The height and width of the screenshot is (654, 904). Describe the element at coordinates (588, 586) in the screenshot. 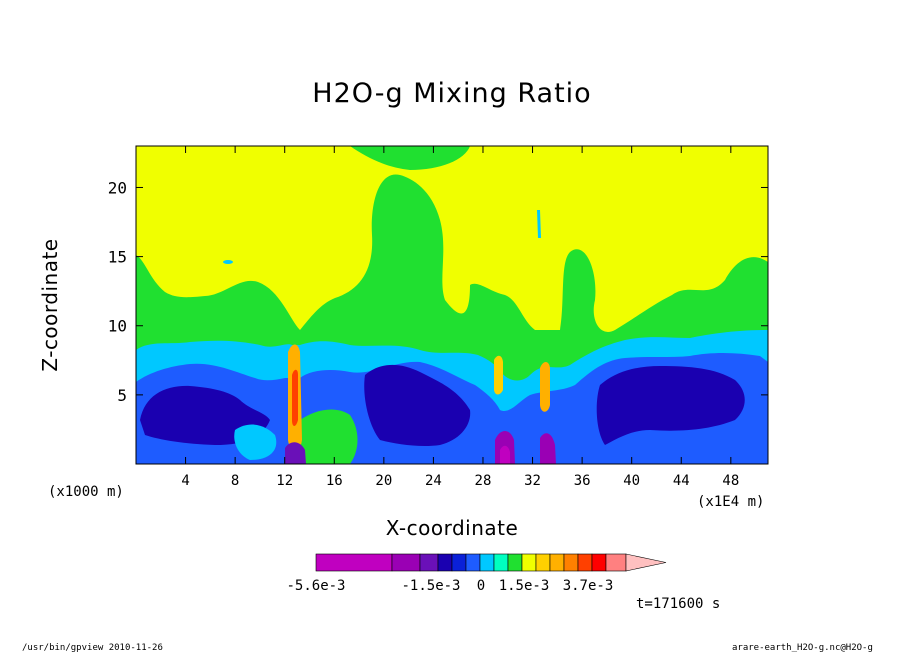

I see `colorbar-label: 3.7e-3` at that location.